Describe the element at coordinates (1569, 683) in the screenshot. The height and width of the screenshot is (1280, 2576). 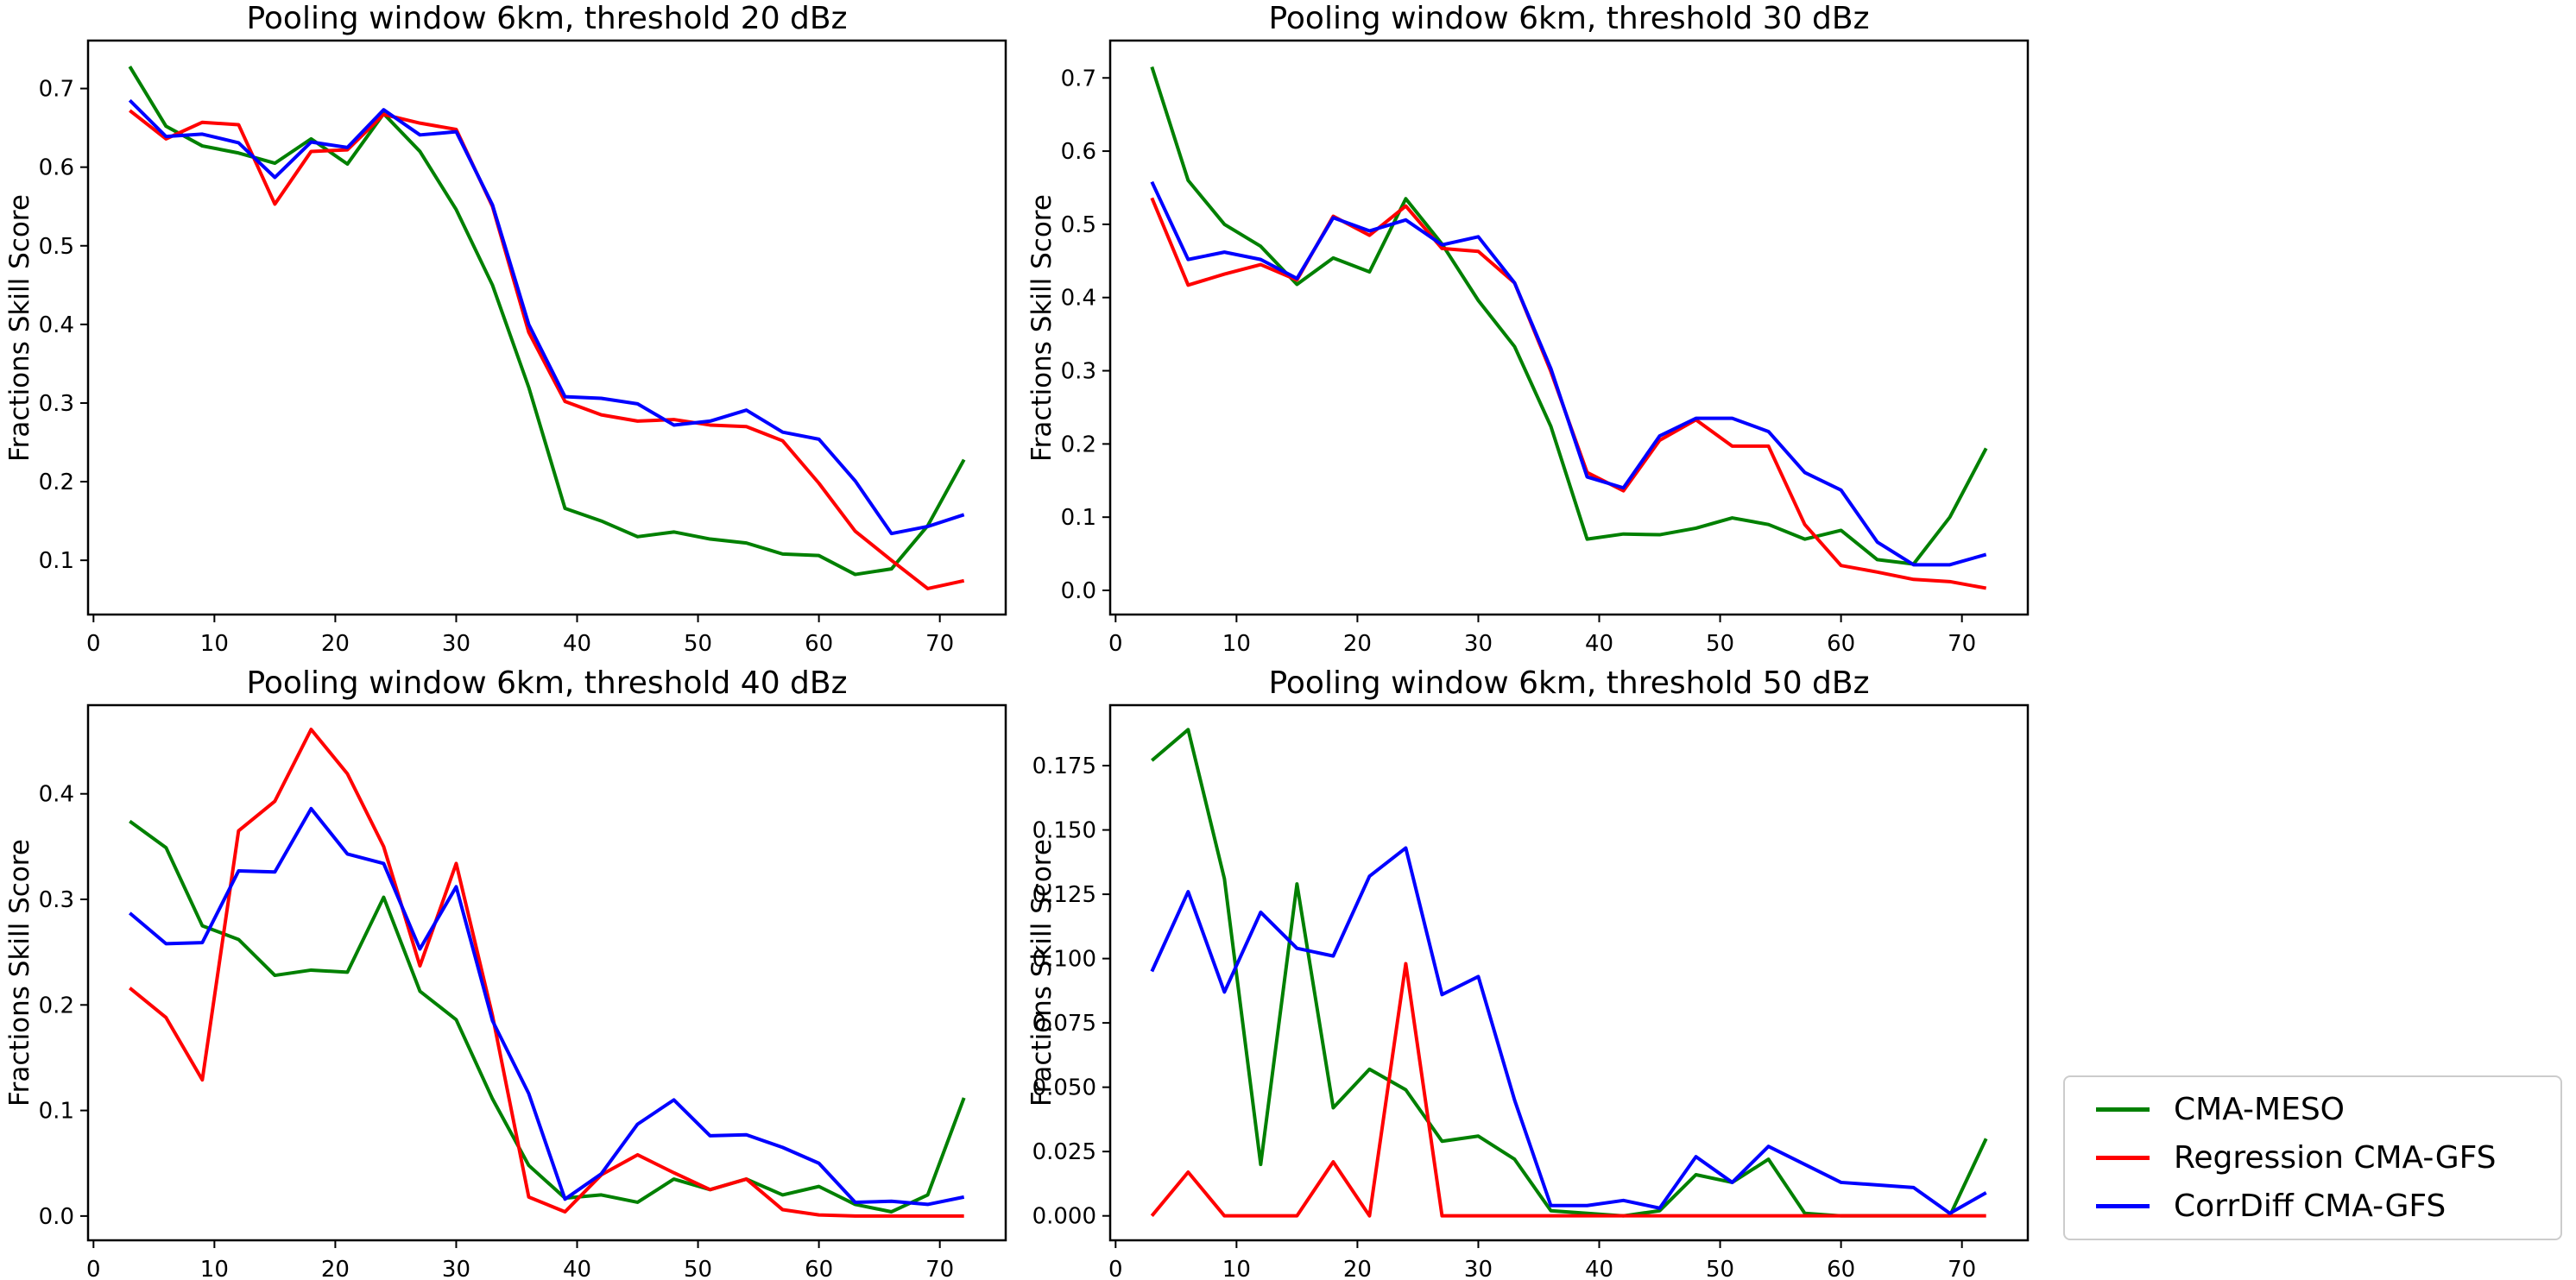
I see `plot-title: Pooling window 6km, threshold 50 dBz` at that location.